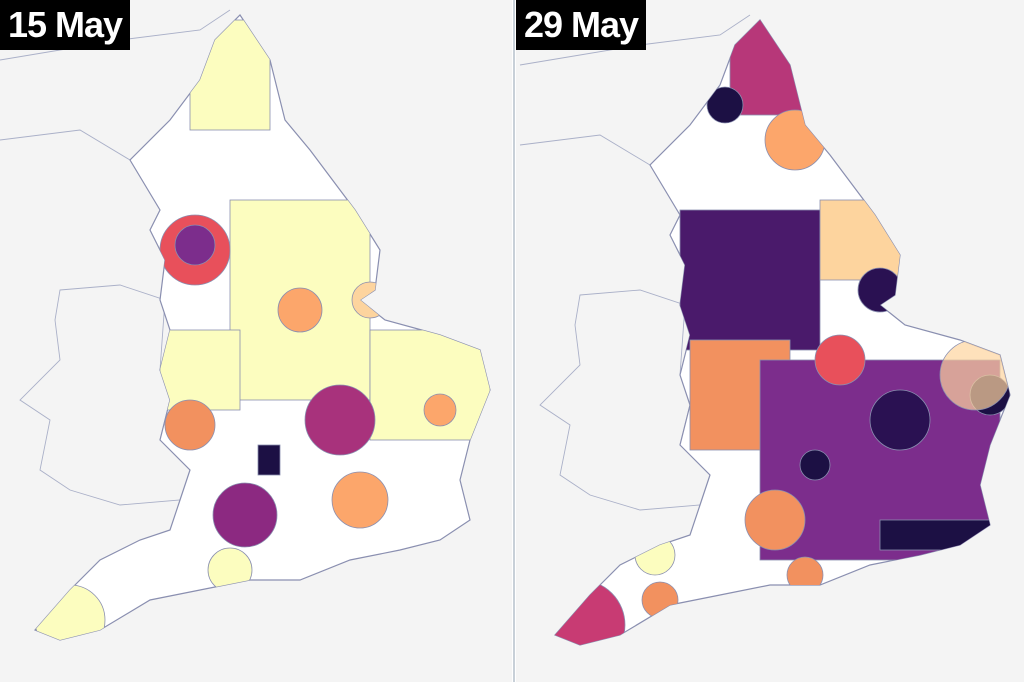 The width and height of the screenshot is (1024, 682). Describe the element at coordinates (581, 25) in the screenshot. I see `date-label: 29 May` at that location.